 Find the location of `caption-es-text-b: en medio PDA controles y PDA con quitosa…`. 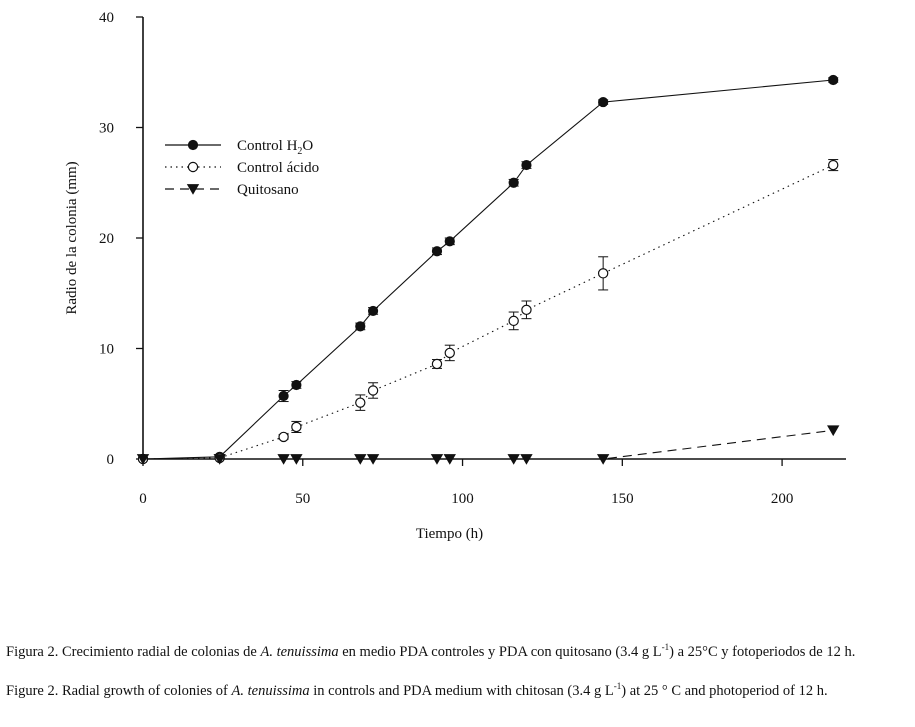

caption-es-text-b: en medio PDA controles y PDA con quitosa… is located at coordinates (500, 651).